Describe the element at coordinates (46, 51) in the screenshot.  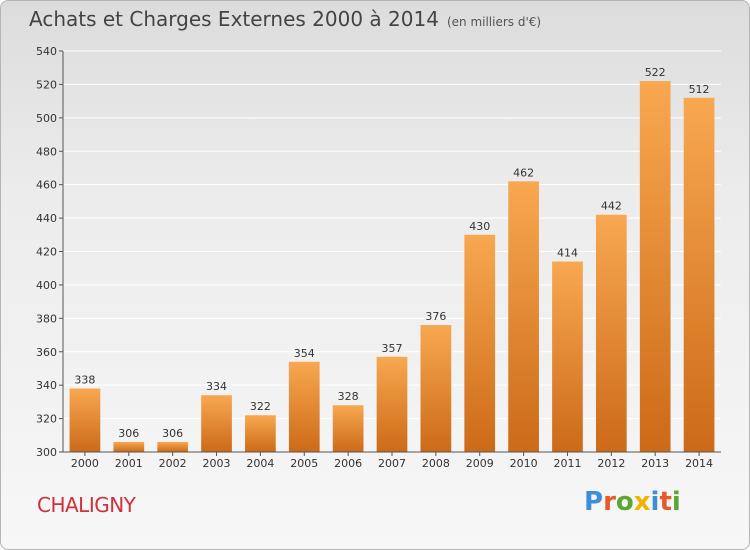
I see `y-tick-label: 540` at that location.